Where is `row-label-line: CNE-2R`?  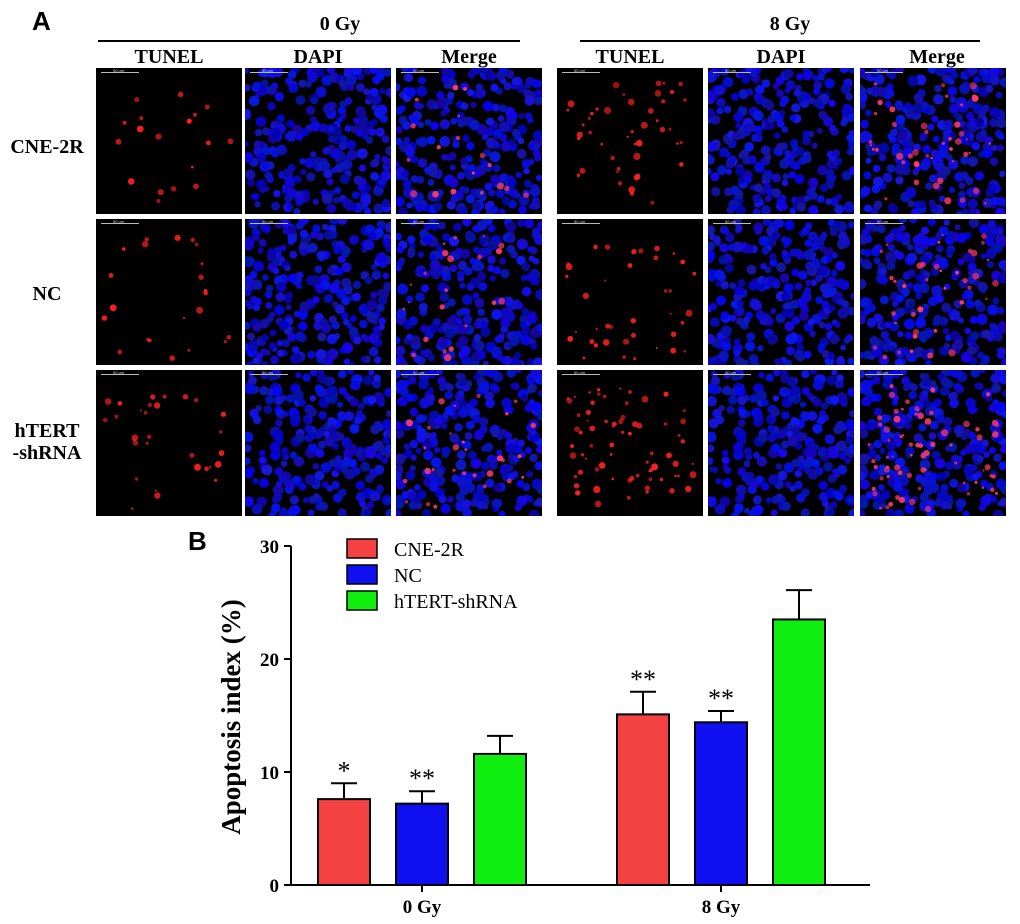 row-label-line: CNE-2R is located at coordinates (47, 147).